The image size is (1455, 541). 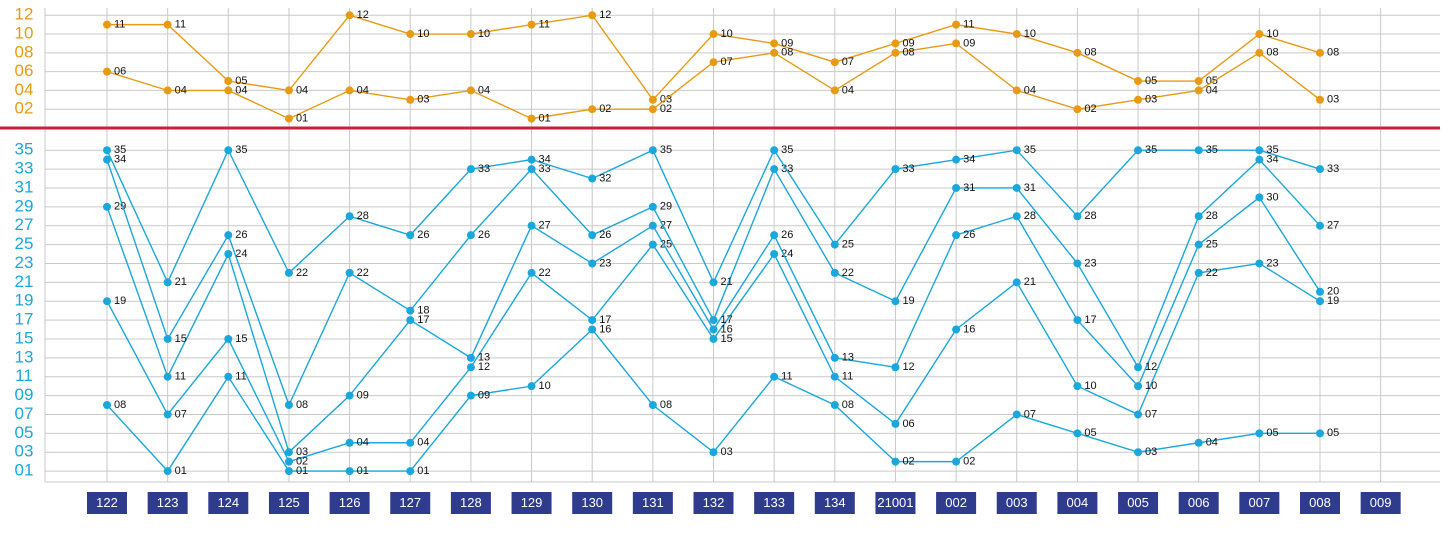 I want to click on value-label: 17, so click(x=1090, y=320).